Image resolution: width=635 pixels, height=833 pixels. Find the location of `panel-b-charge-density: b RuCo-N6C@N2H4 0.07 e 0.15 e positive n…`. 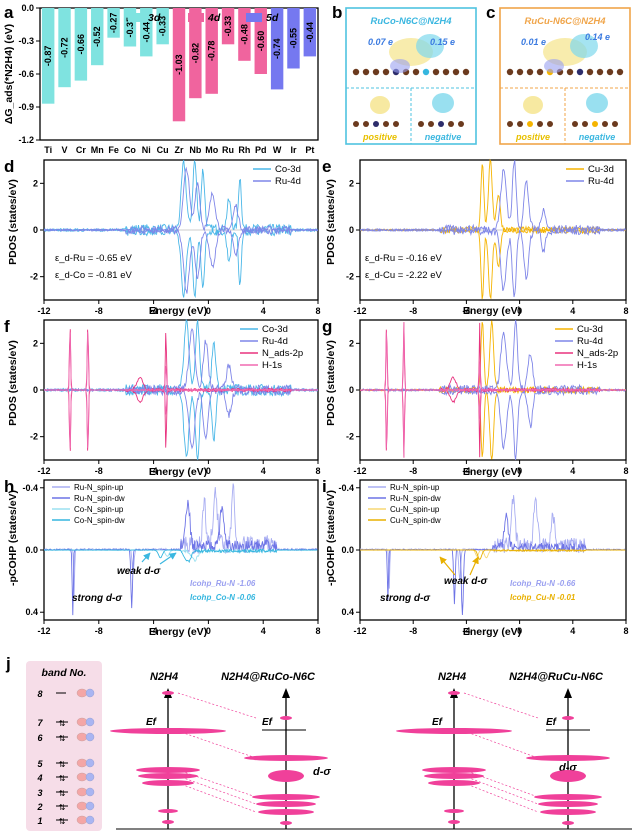

panel-b-charge-density: b RuCo-N6C@N2H4 0.07 e 0.15 e positive n… is located at coordinates (404, 74).